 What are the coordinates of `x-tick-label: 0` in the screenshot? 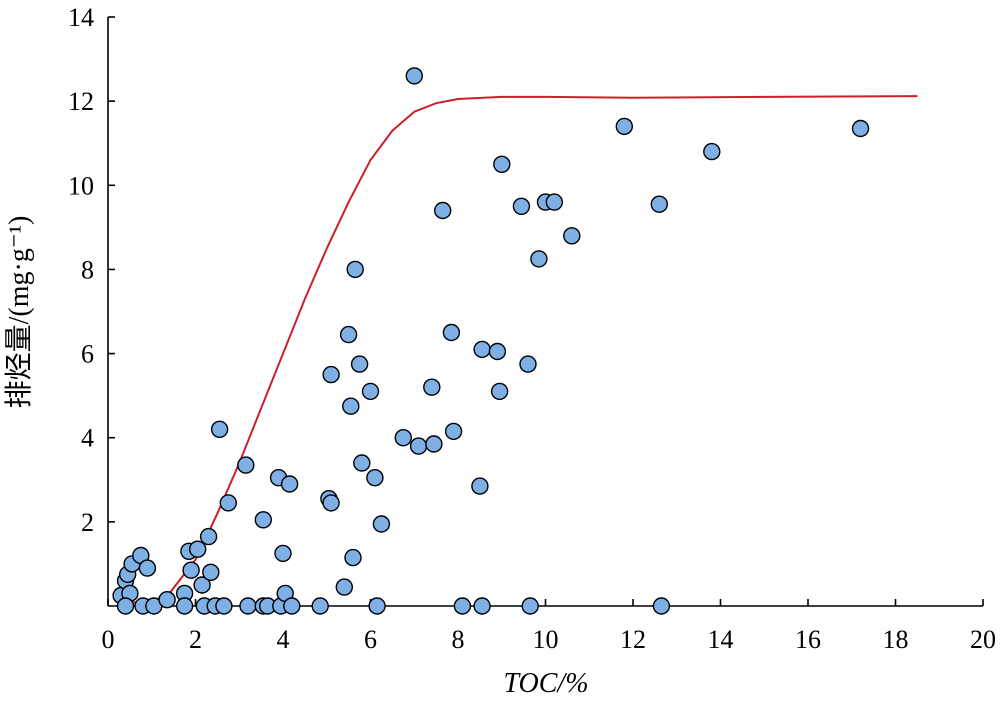 It's located at (108, 639).